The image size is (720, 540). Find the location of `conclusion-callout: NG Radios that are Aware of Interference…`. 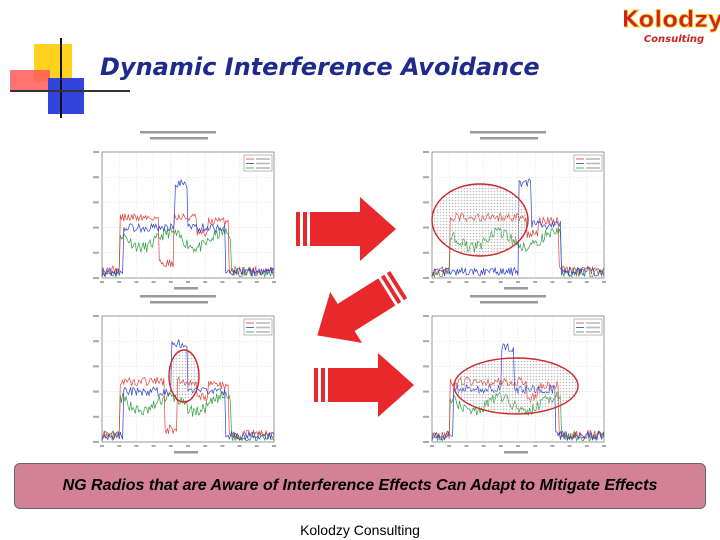

conclusion-callout: NG Radios that are Aware of Interference… is located at coordinates (360, 486).